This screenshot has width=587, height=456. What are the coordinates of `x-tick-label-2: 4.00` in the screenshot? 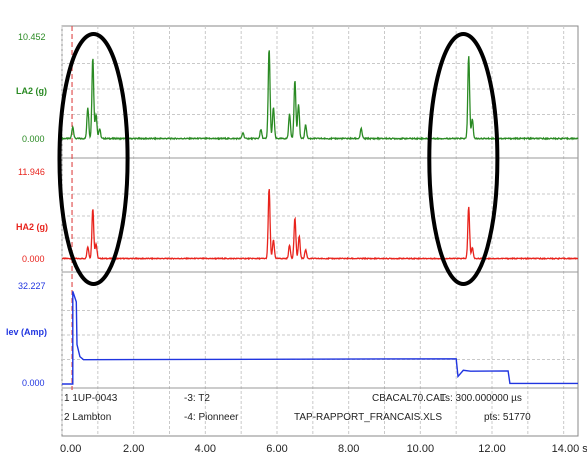 It's located at (205, 449).